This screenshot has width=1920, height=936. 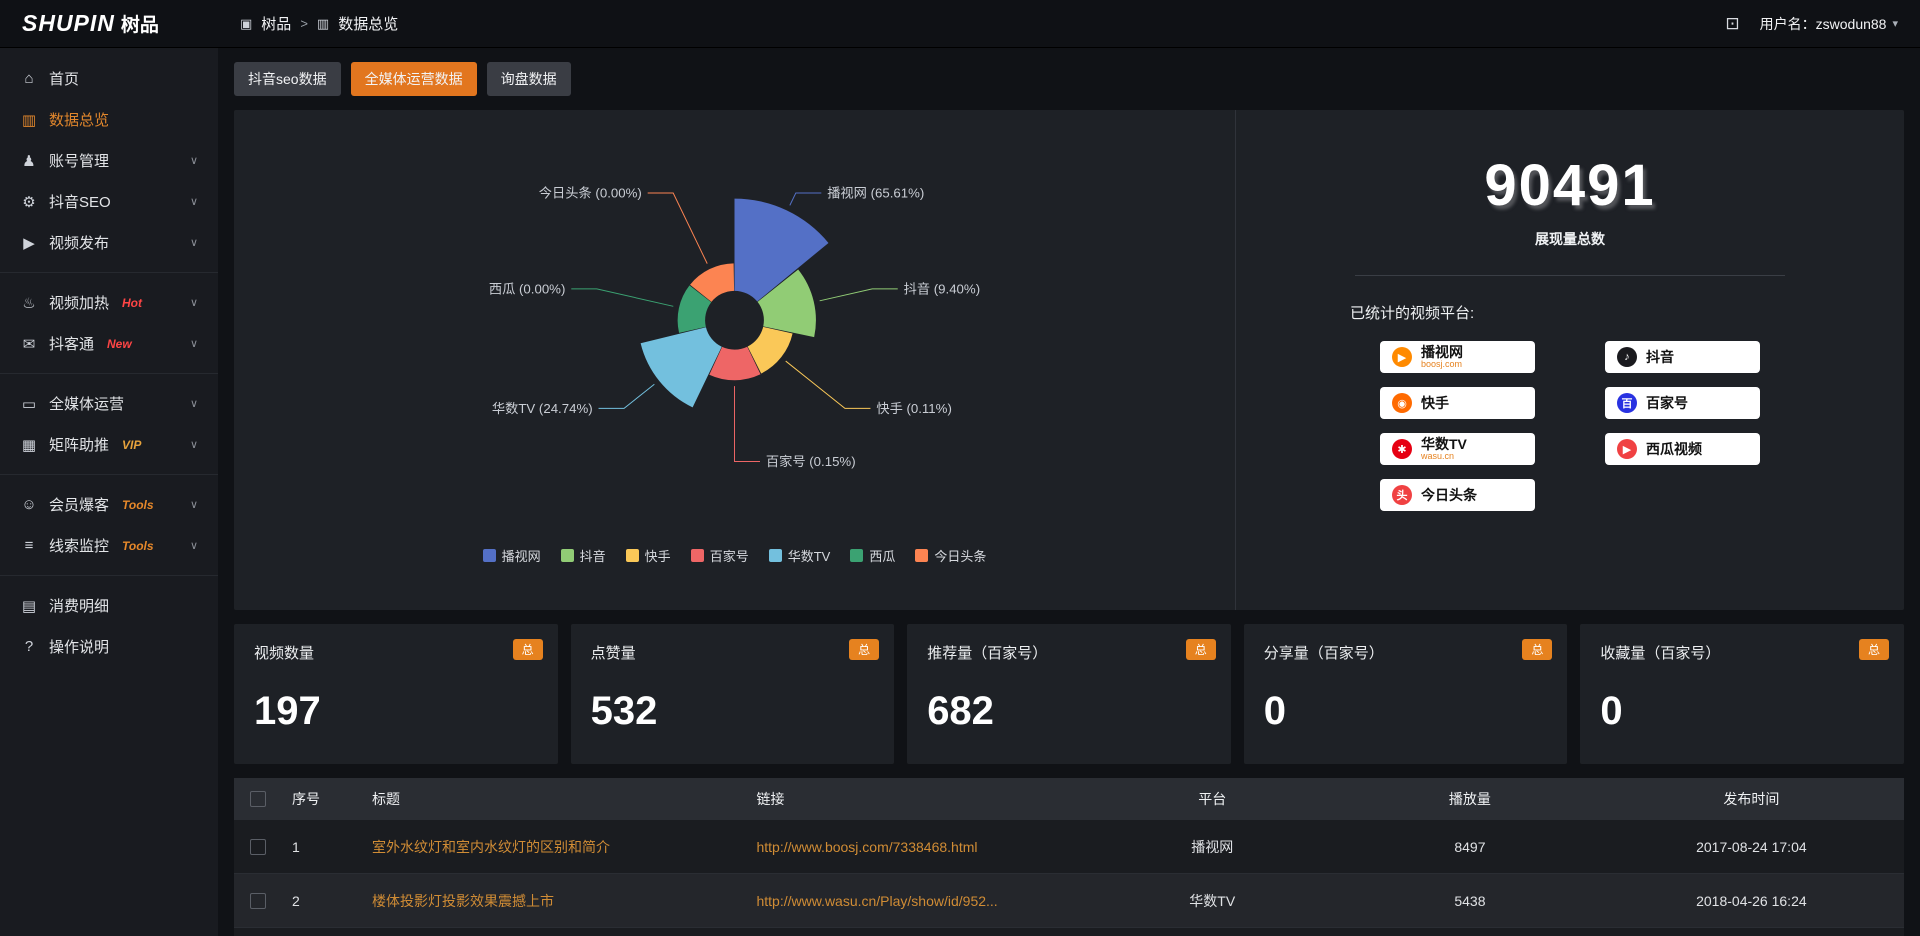 What do you see at coordinates (1829, 24) in the screenshot?
I see `user-menu: 用户名：zswodun88 ▾` at bounding box center [1829, 24].